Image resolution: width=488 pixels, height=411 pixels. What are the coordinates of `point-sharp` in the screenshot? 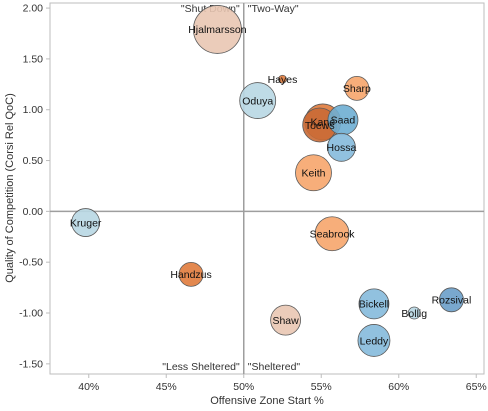 It's located at (357, 88).